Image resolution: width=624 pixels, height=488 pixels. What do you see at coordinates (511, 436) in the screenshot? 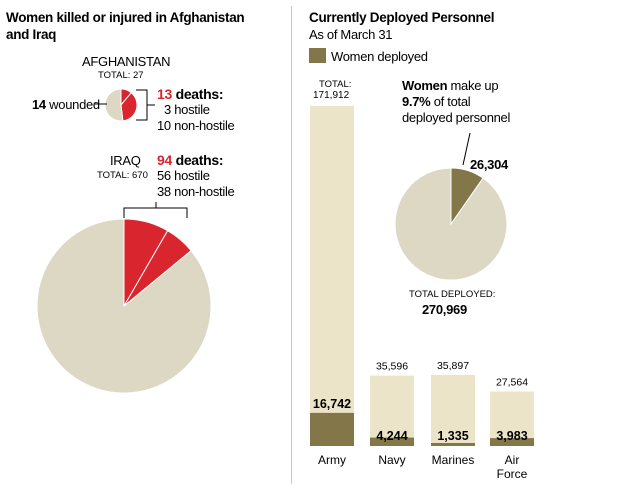
I see `women-value-label: 3,983` at bounding box center [511, 436].